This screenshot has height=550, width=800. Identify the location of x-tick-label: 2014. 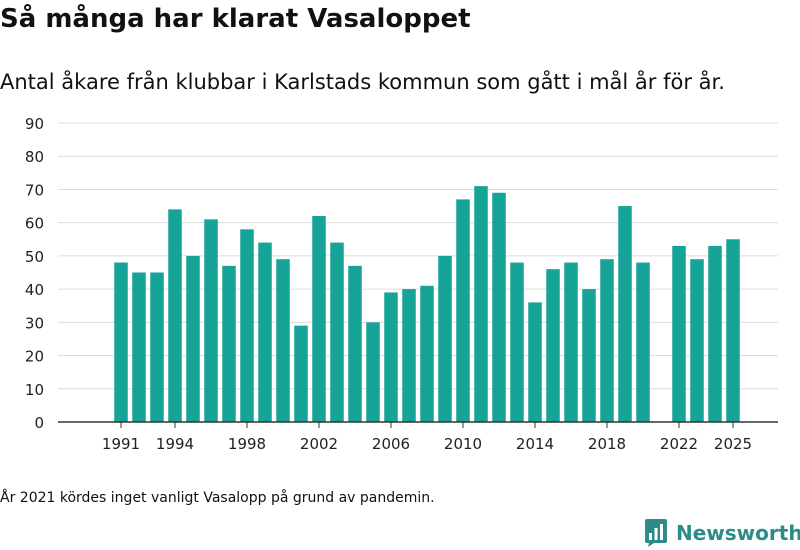
(535, 444).